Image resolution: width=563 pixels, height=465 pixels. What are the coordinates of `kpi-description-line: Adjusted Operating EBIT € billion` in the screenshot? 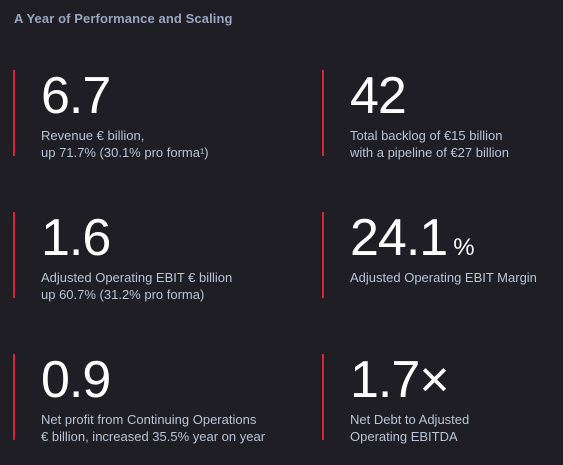 It's located at (137, 277).